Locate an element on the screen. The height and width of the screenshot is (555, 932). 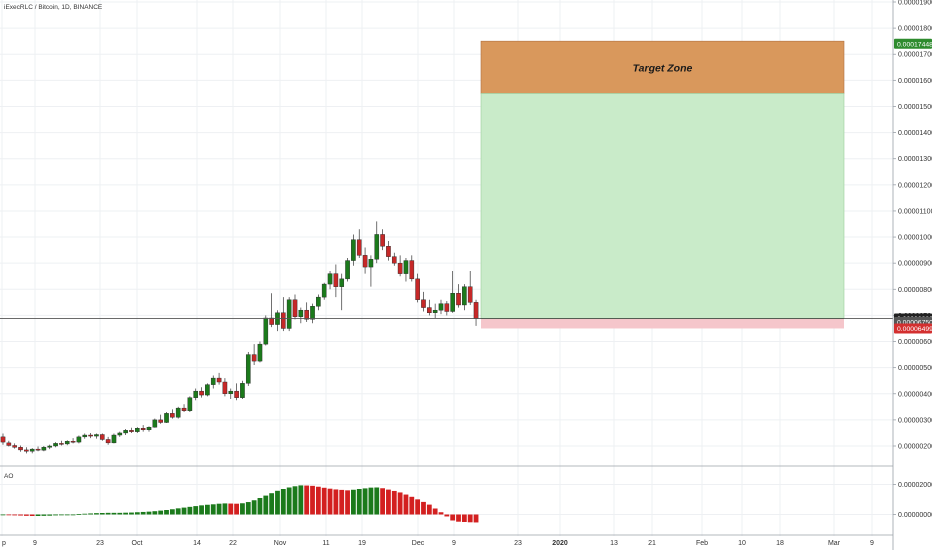
y-tick-label: 0.00000500 is located at coordinates (915, 368).